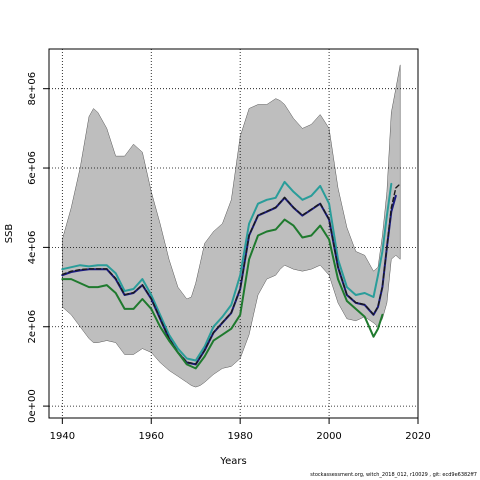  What do you see at coordinates (32, 327) in the screenshot?
I see `y-tick-label: 2e+06` at bounding box center [32, 327].